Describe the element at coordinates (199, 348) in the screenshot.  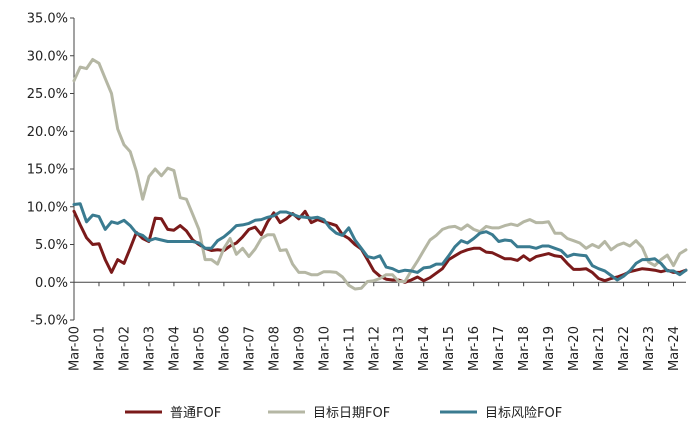
I see `x-tick-label: Mar-05` at that location.